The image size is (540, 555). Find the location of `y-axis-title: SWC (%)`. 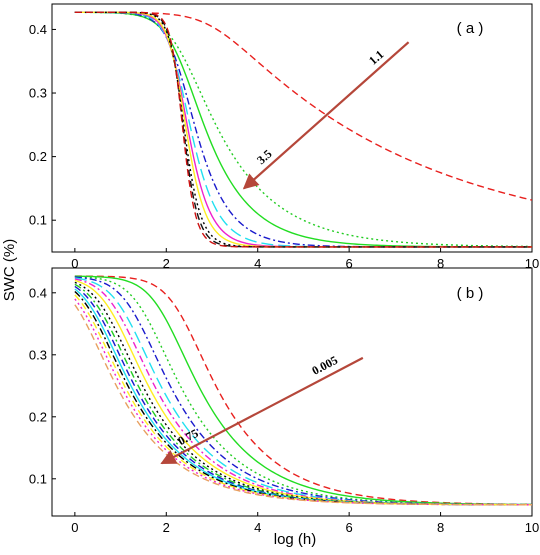

y-axis-title: SWC (%) is located at coordinates (9, 270).